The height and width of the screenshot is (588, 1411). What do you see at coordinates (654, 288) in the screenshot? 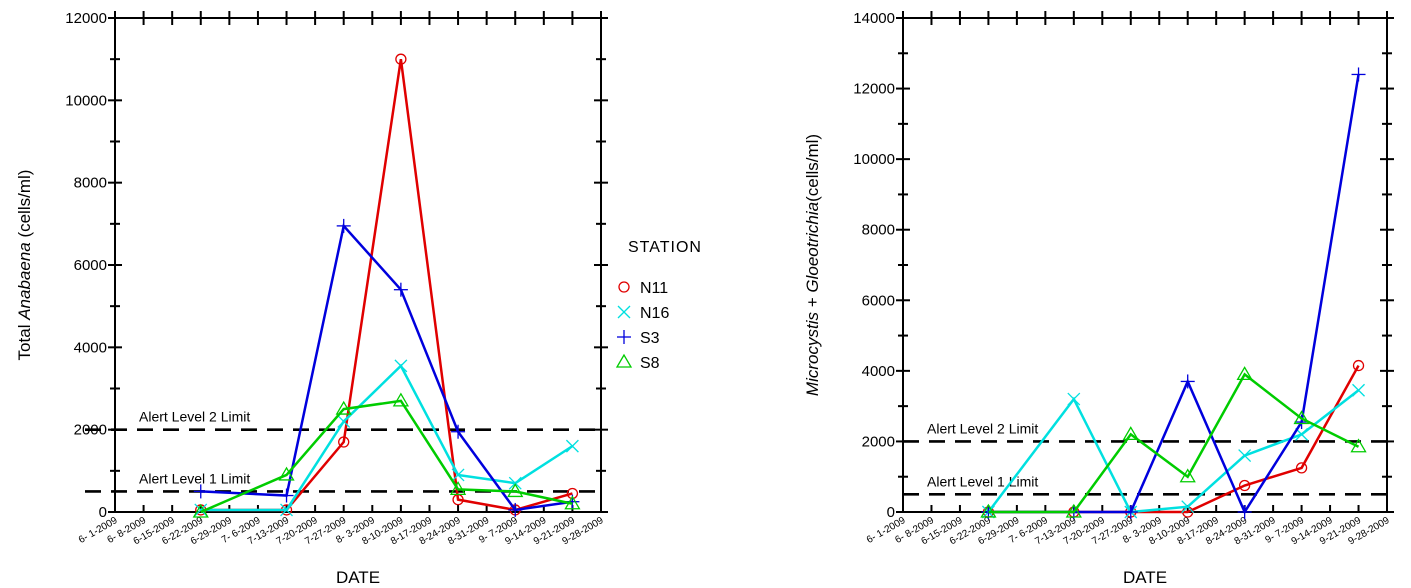
I see `legend-label-n11: N11` at bounding box center [654, 288].